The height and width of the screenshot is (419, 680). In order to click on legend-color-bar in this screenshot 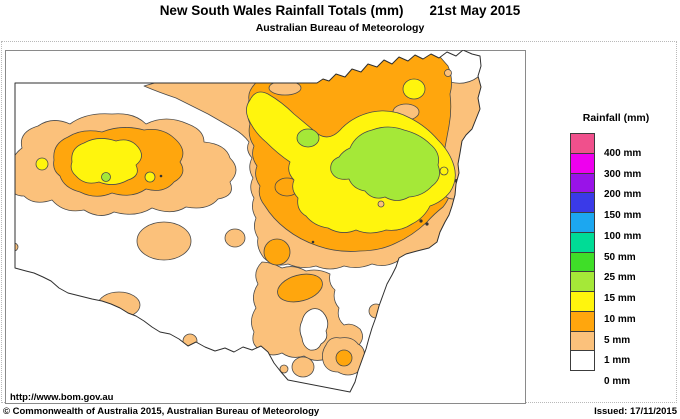, I will do `click(582, 252)`.